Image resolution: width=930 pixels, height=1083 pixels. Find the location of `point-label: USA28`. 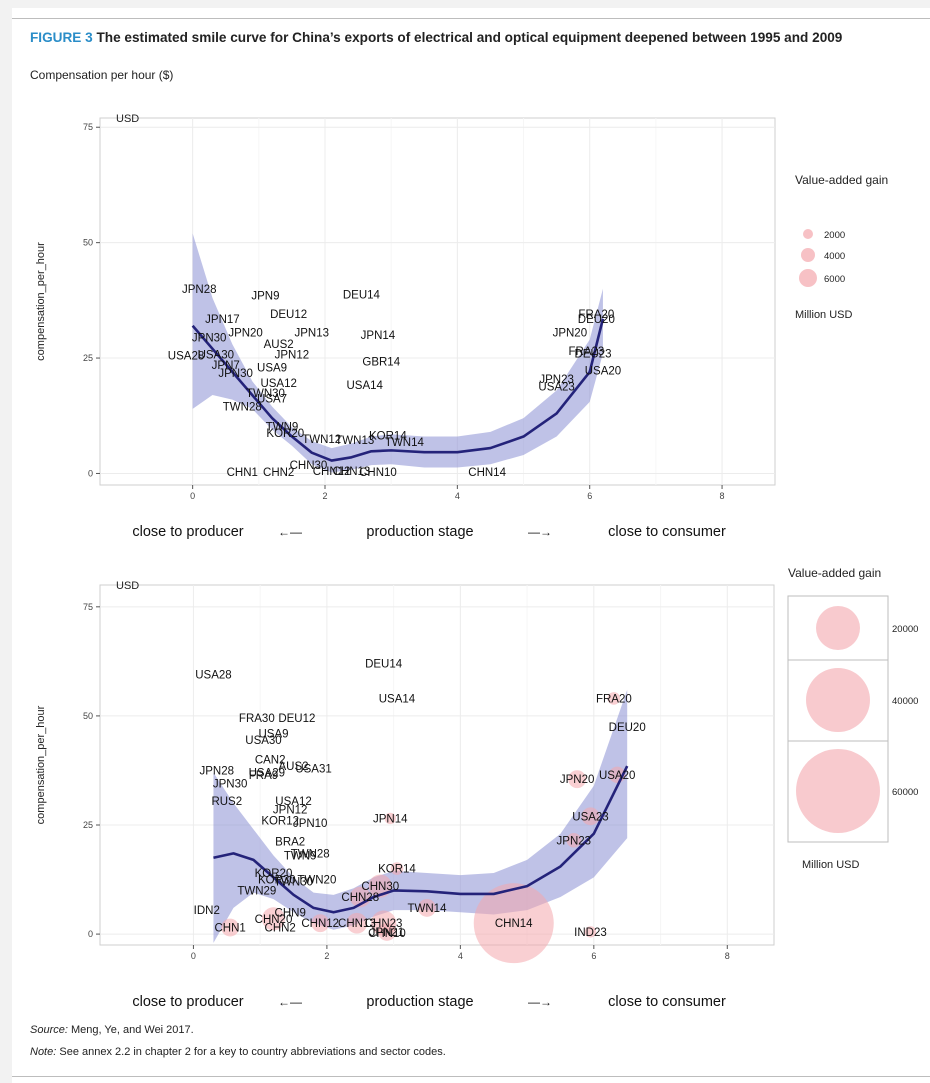

point-label: USA28 is located at coordinates (213, 675).